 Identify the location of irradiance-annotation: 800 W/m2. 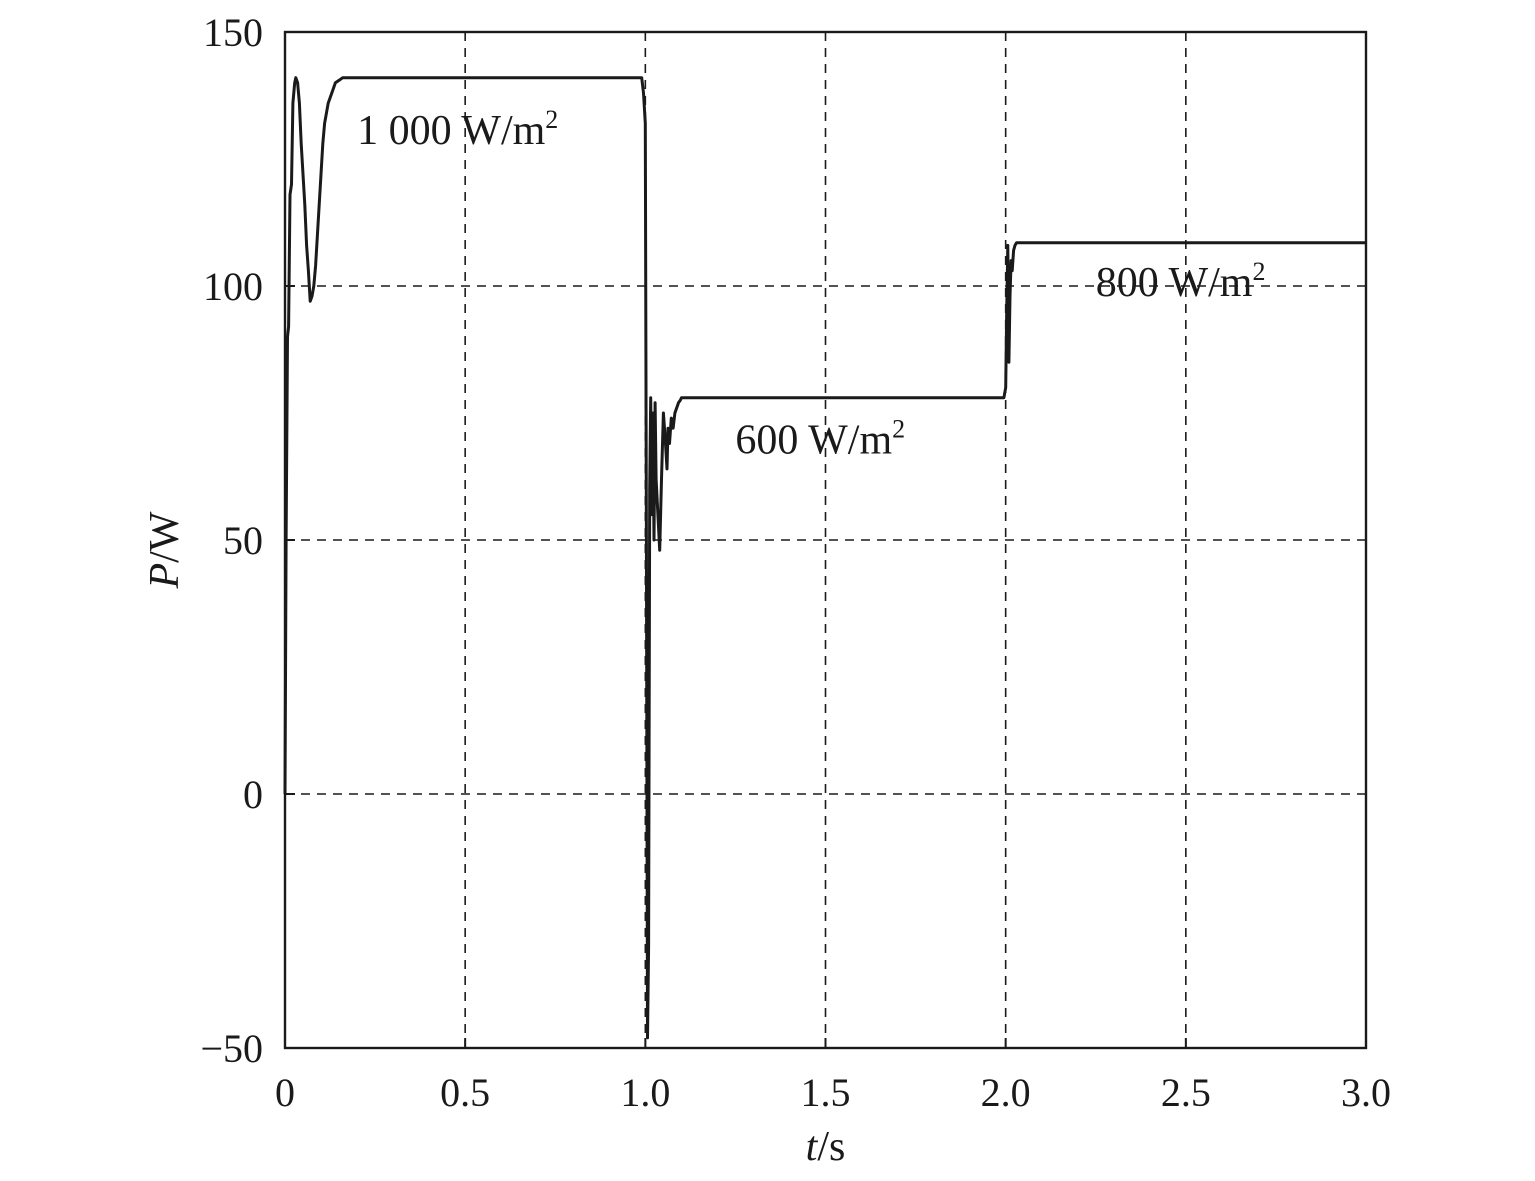
(1181, 281).